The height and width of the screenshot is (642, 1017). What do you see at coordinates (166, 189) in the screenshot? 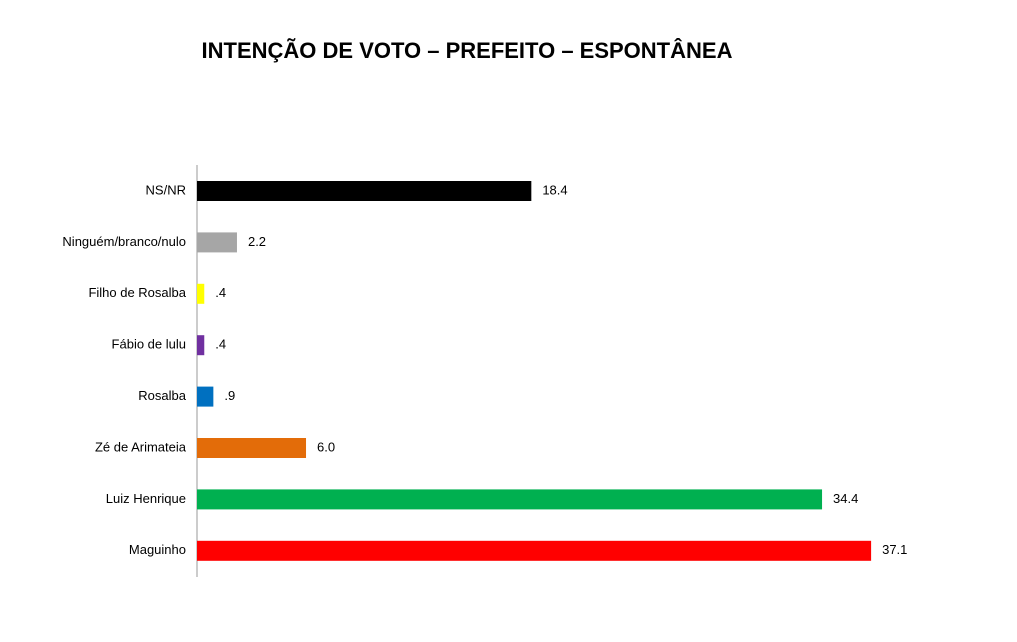
I see `y-tick-label: NS/NR` at bounding box center [166, 189].